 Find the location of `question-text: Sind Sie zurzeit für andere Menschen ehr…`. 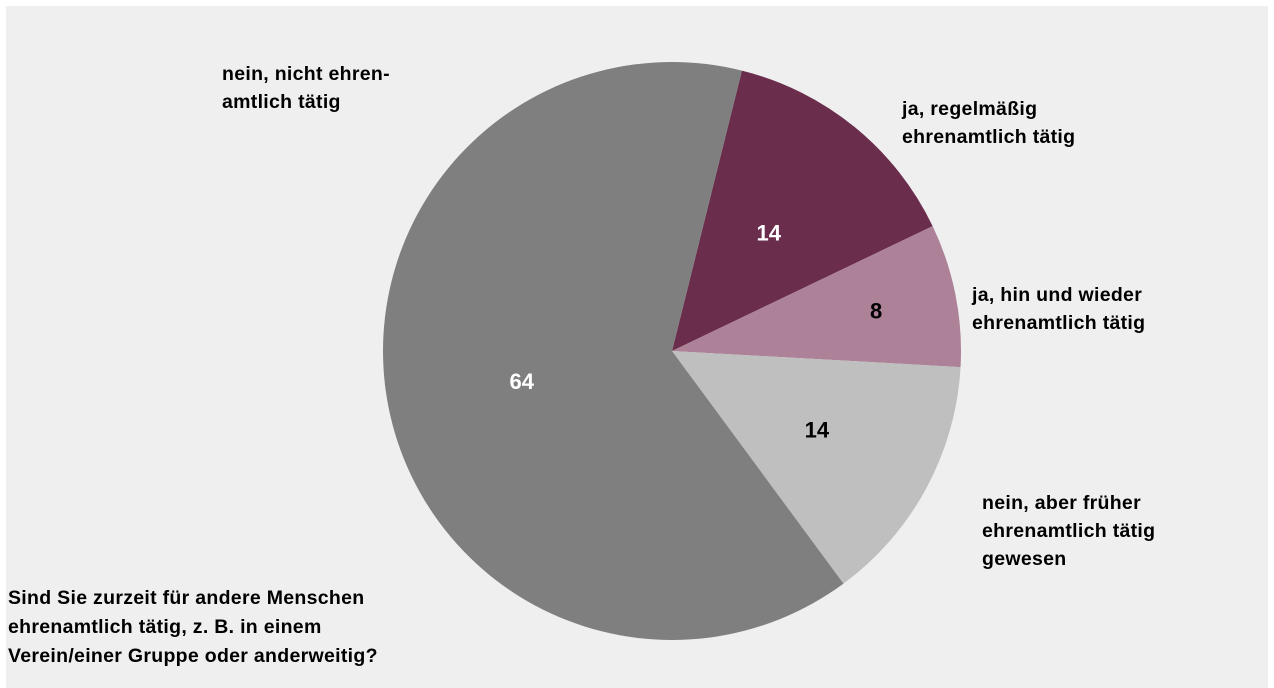

question-text: Sind Sie zurzeit für andere Menschen ehr… is located at coordinates (193, 627).